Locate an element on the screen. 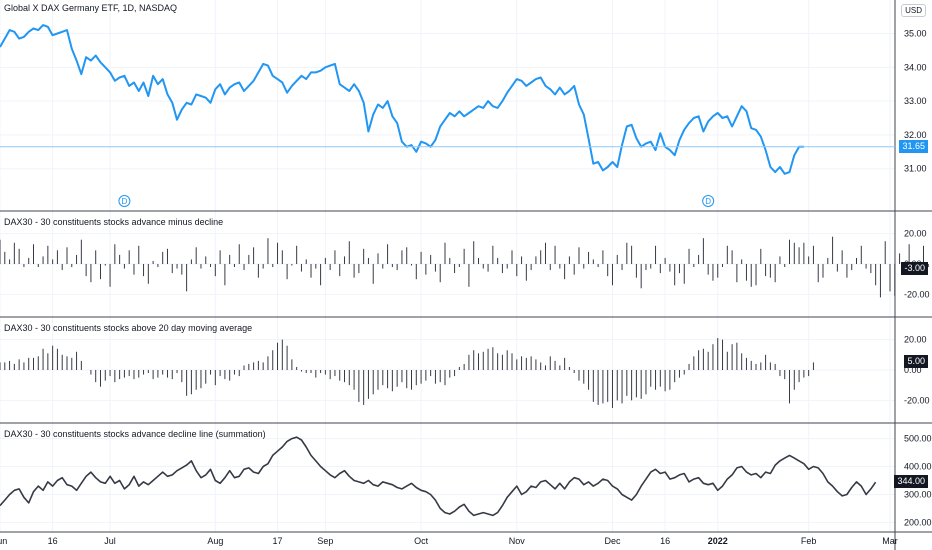 Image resolution: width=932 pixels, height=550 pixels. y-tick-label: 32.00 is located at coordinates (915, 135).